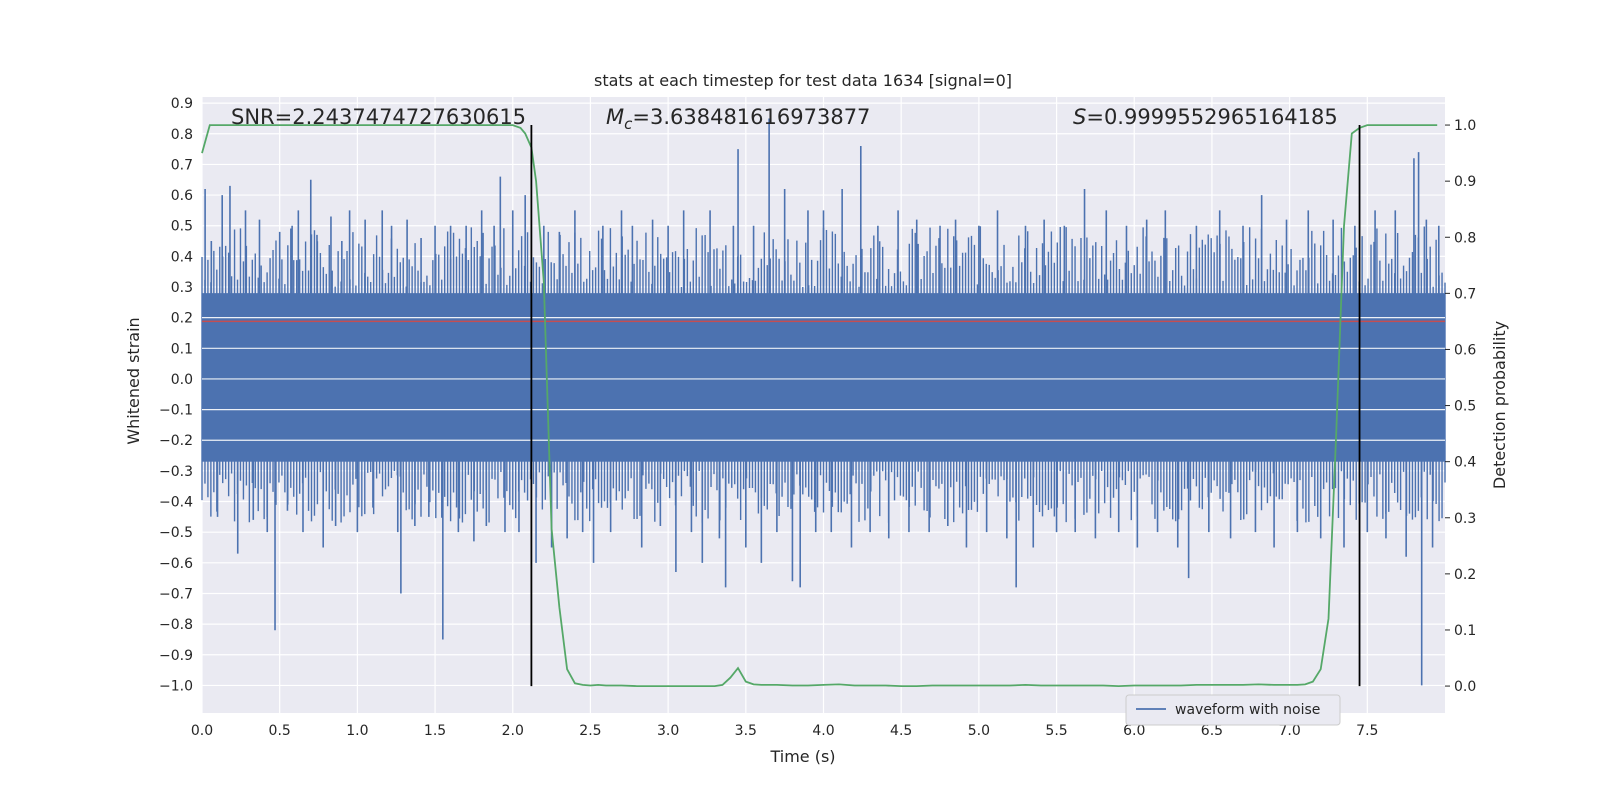  What do you see at coordinates (182, 380) in the screenshot?
I see `y-tick-label: 0.0` at bounding box center [182, 380].